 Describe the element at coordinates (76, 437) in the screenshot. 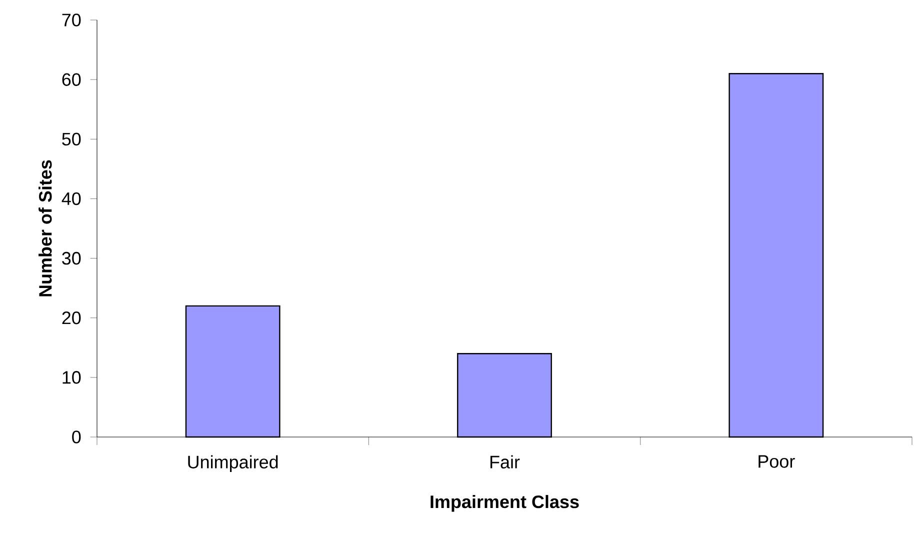

I see `y-tick-label: 0` at that location.